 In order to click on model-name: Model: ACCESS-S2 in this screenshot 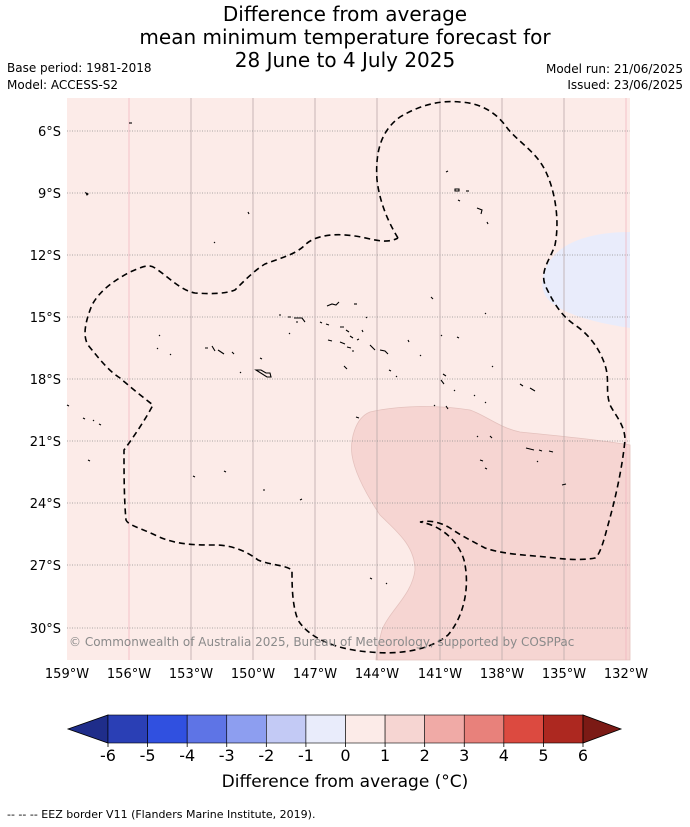, I will do `click(63, 85)`.